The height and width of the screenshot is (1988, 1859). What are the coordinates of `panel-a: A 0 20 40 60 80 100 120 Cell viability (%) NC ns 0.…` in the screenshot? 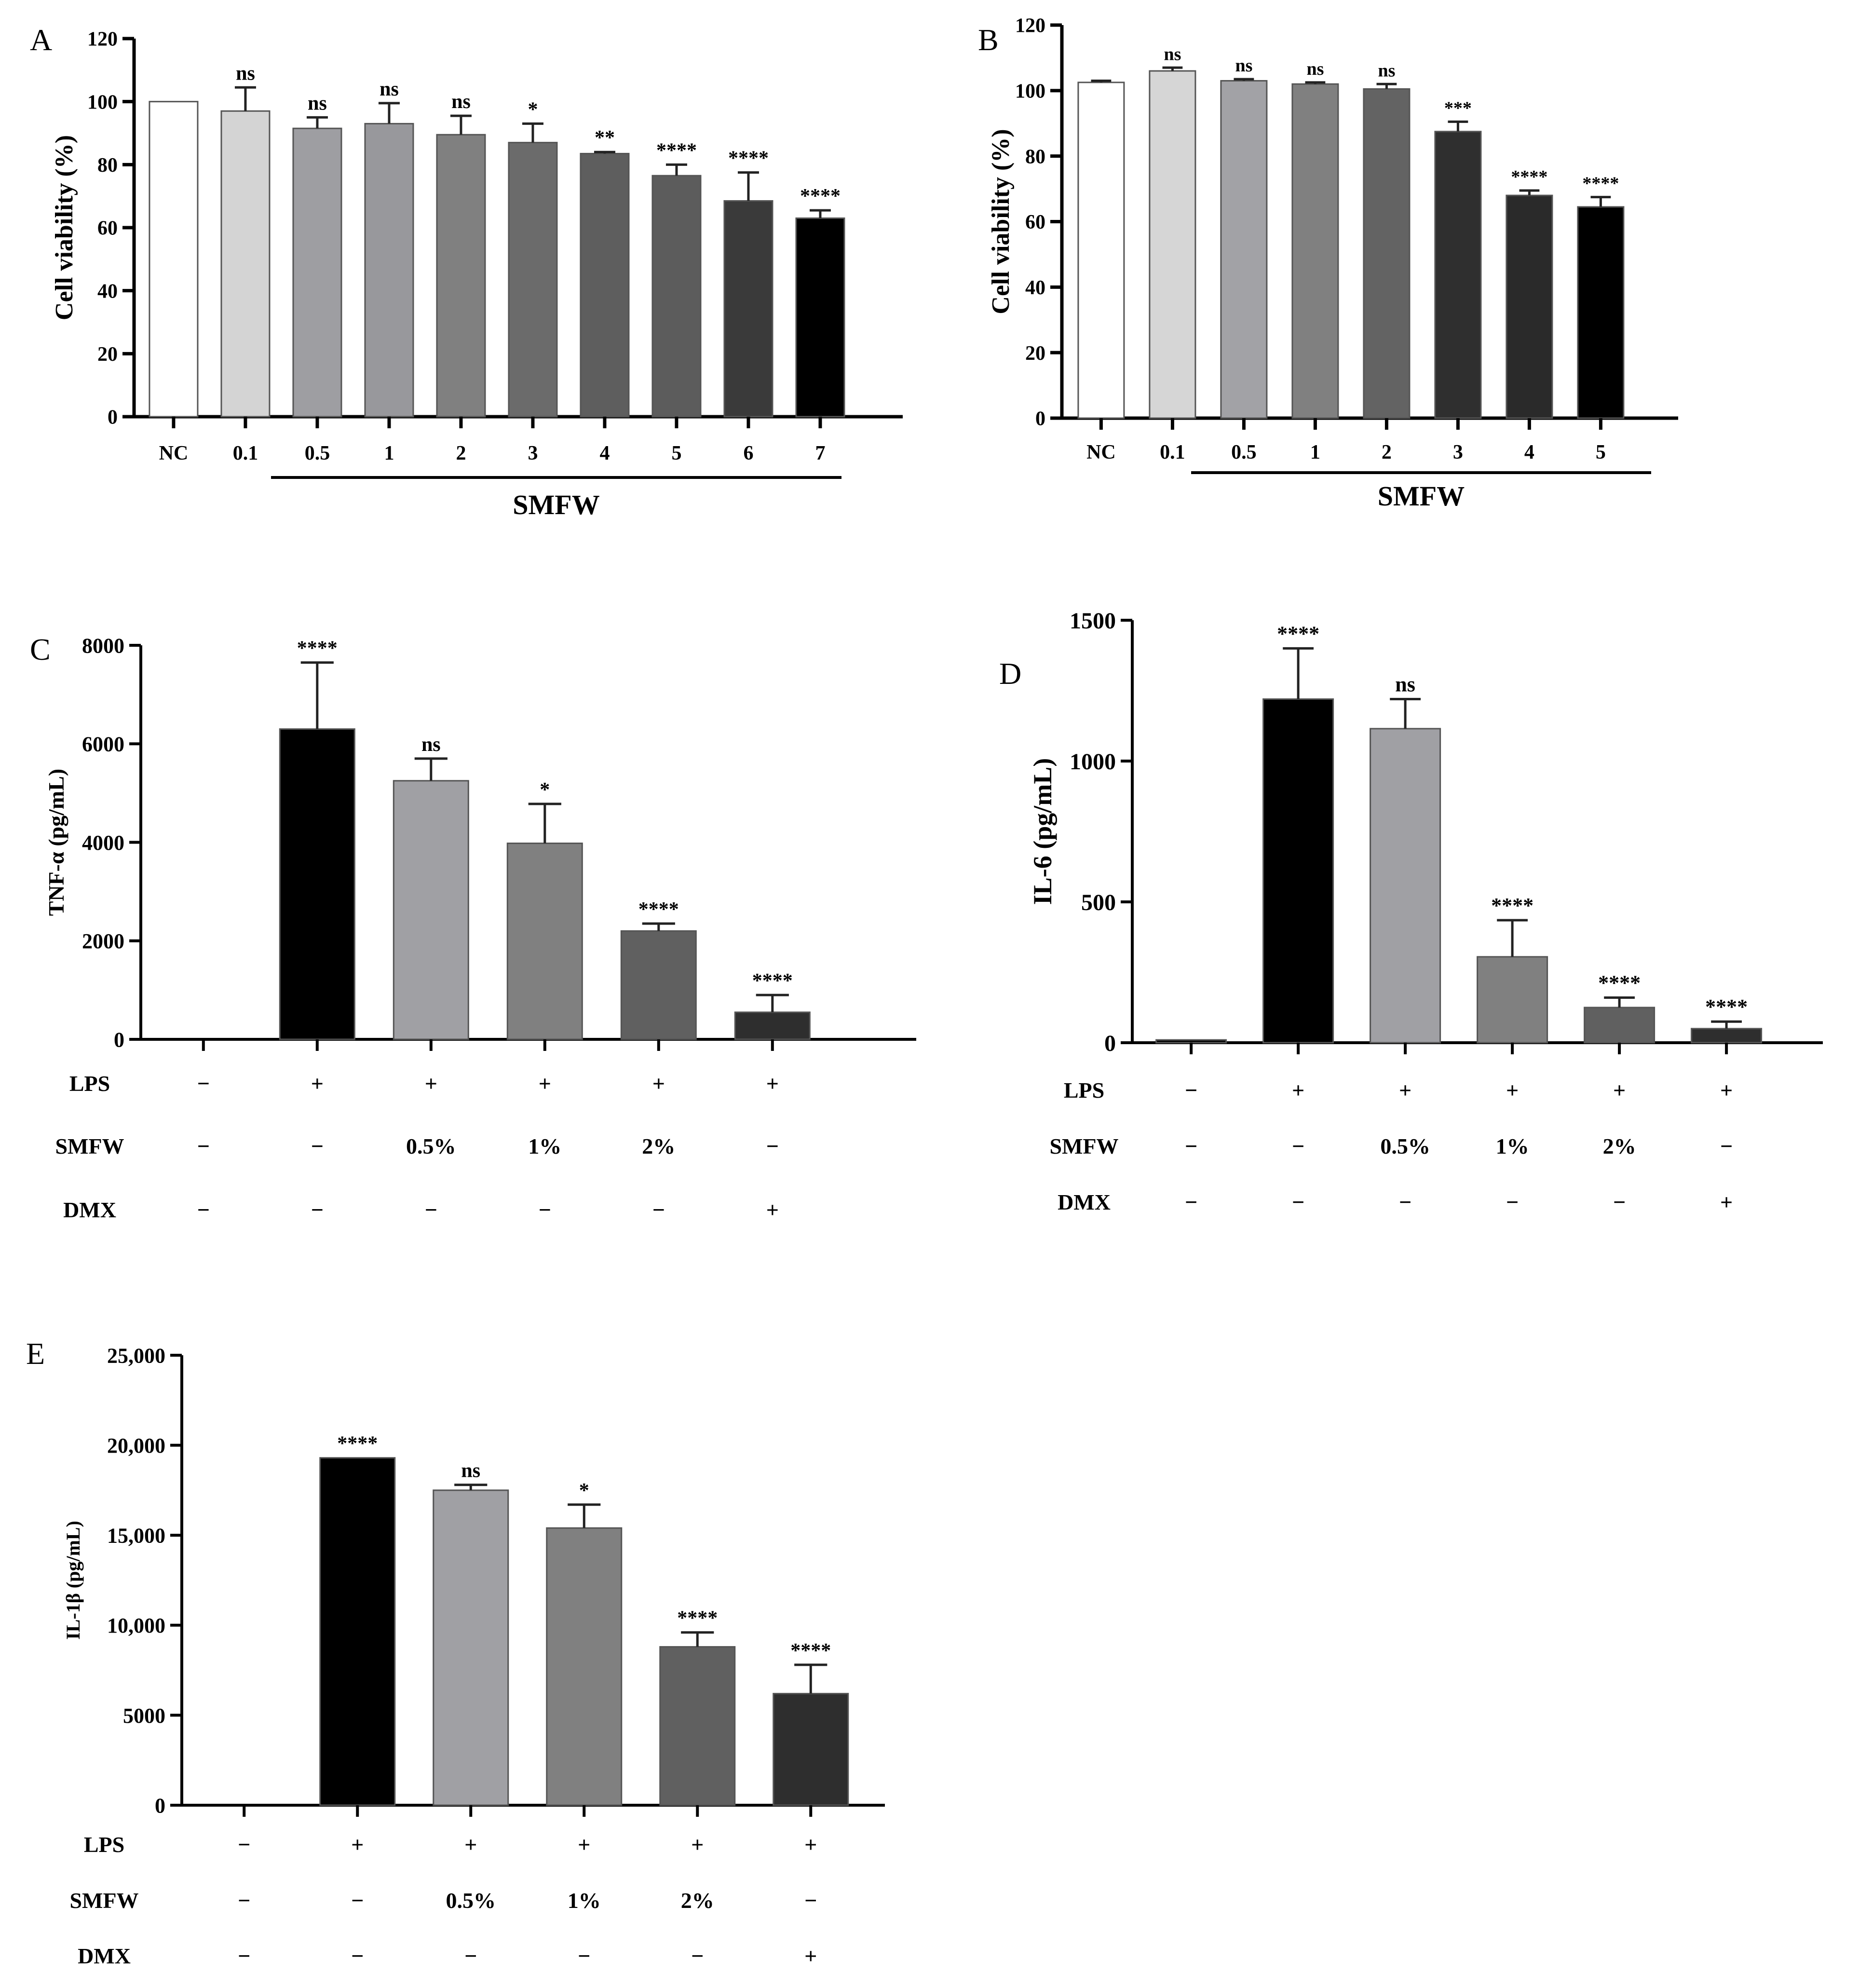 It's located at (467, 271).